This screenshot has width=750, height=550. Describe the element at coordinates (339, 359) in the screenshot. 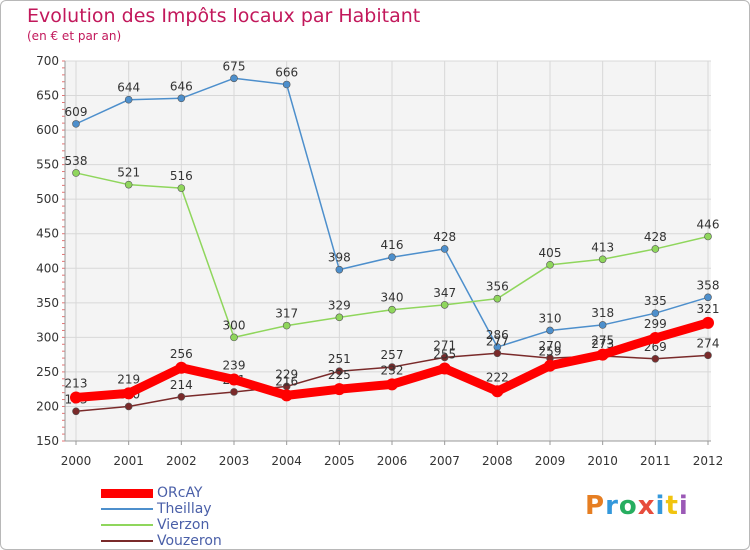

I see `data-label: 251` at that location.